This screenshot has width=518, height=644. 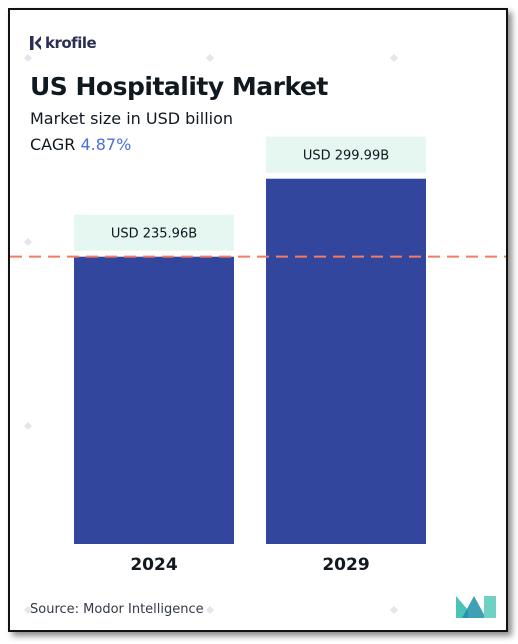 What do you see at coordinates (53, 144) in the screenshot?
I see `cagr-label: CAGR` at bounding box center [53, 144].